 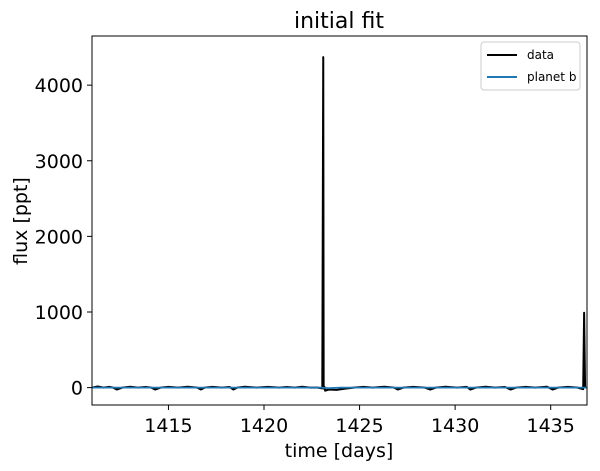 What do you see at coordinates (168, 426) in the screenshot?
I see `x-tick-label: 1415` at bounding box center [168, 426].